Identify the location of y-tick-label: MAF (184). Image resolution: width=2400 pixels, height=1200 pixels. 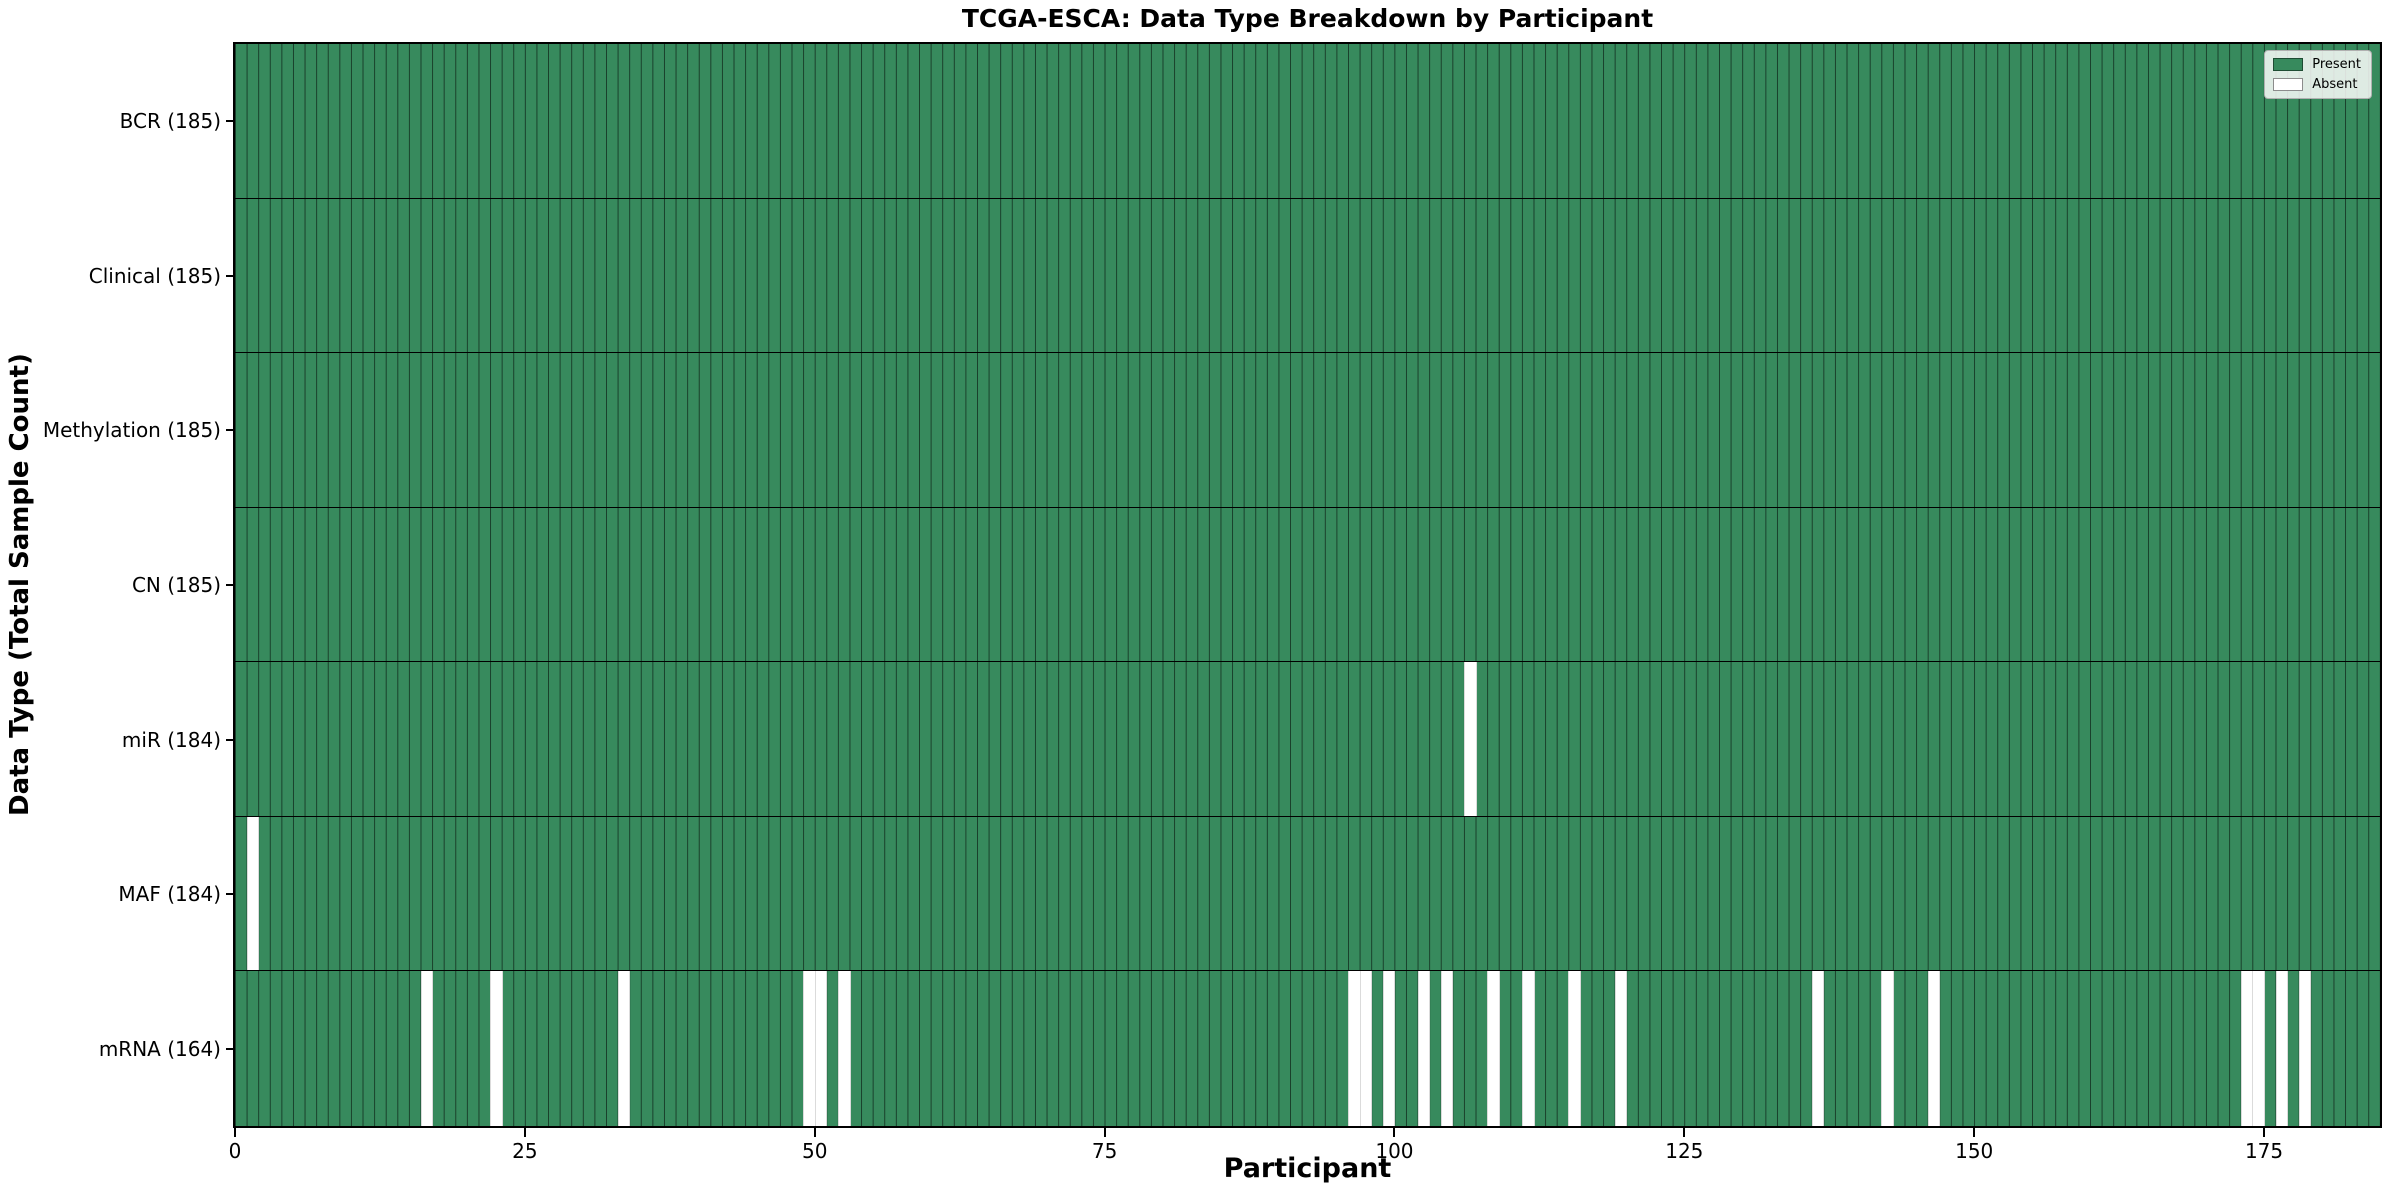
(169, 894).